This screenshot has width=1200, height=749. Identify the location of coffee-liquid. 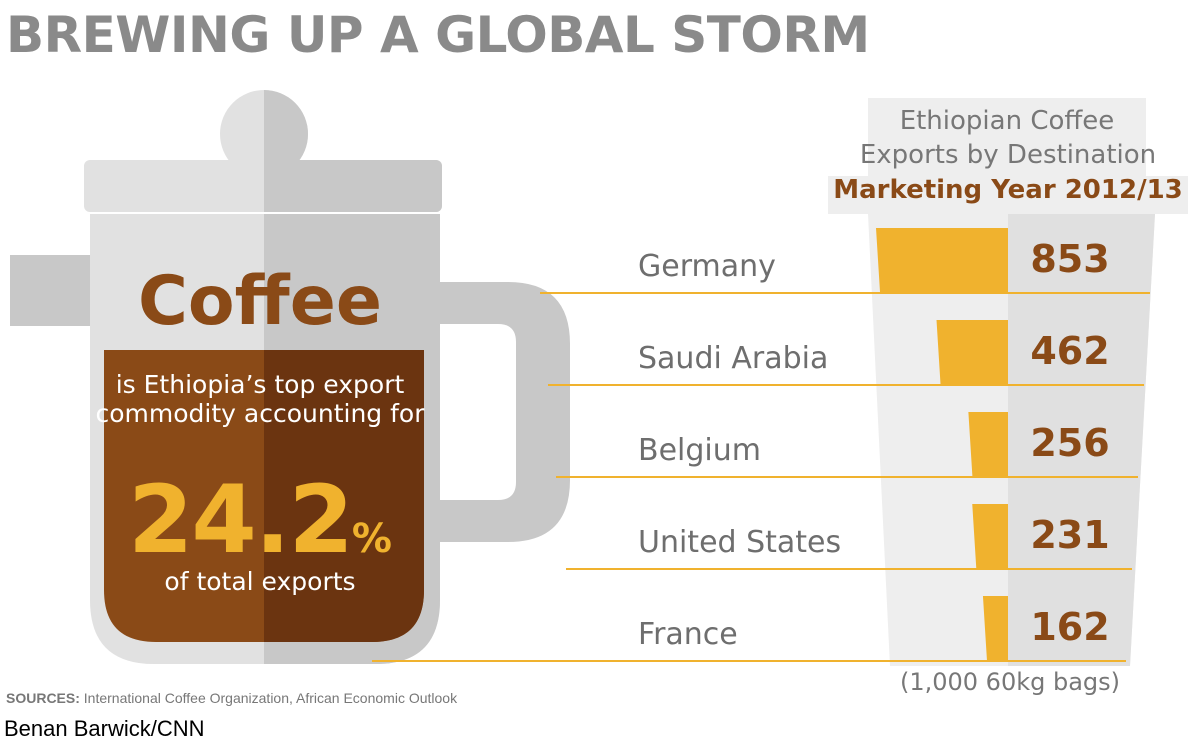
(264, 496).